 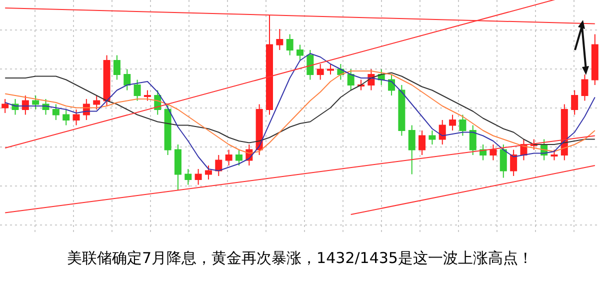 I want to click on text: 美联储确定7月降息，黄金再次暴涨，1432/1435是这一波上涨高点！, so click(x=300, y=258).